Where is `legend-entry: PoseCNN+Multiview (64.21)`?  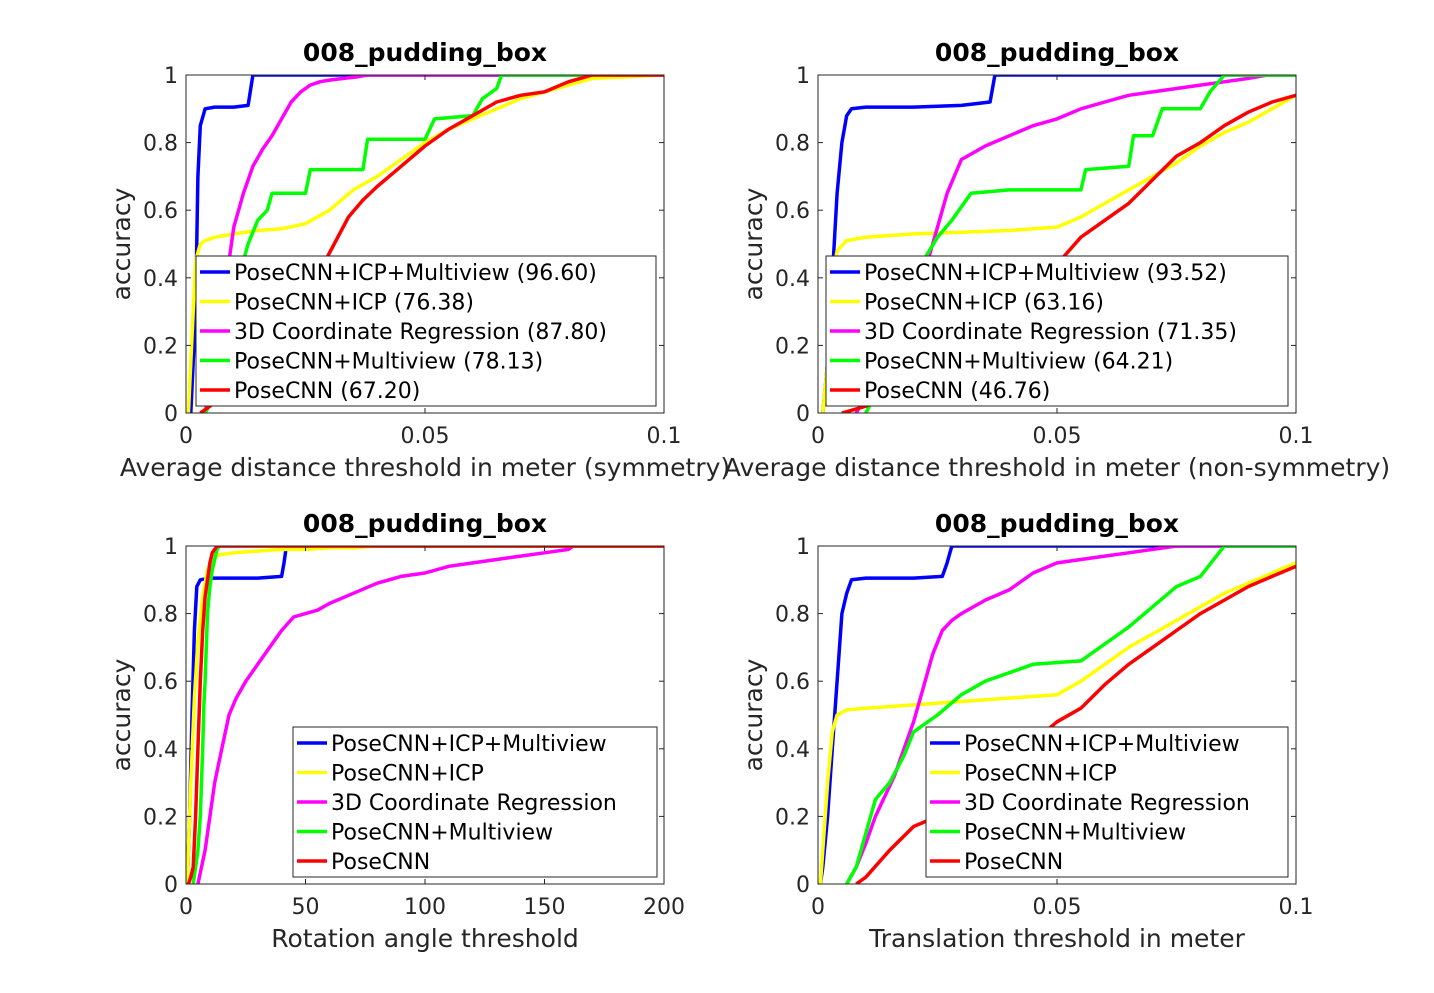 legend-entry: PoseCNN+Multiview (64.21) is located at coordinates (1018, 362).